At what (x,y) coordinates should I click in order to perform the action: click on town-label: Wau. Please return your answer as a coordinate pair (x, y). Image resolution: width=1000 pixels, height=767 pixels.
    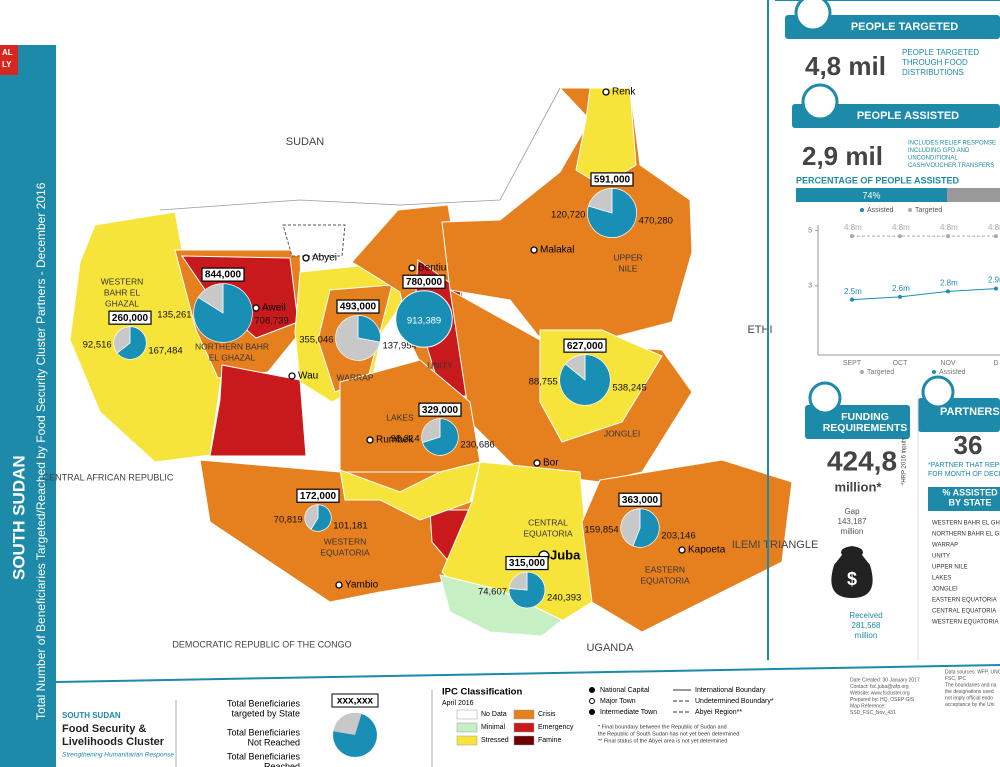
    Looking at the image, I should click on (308, 376).